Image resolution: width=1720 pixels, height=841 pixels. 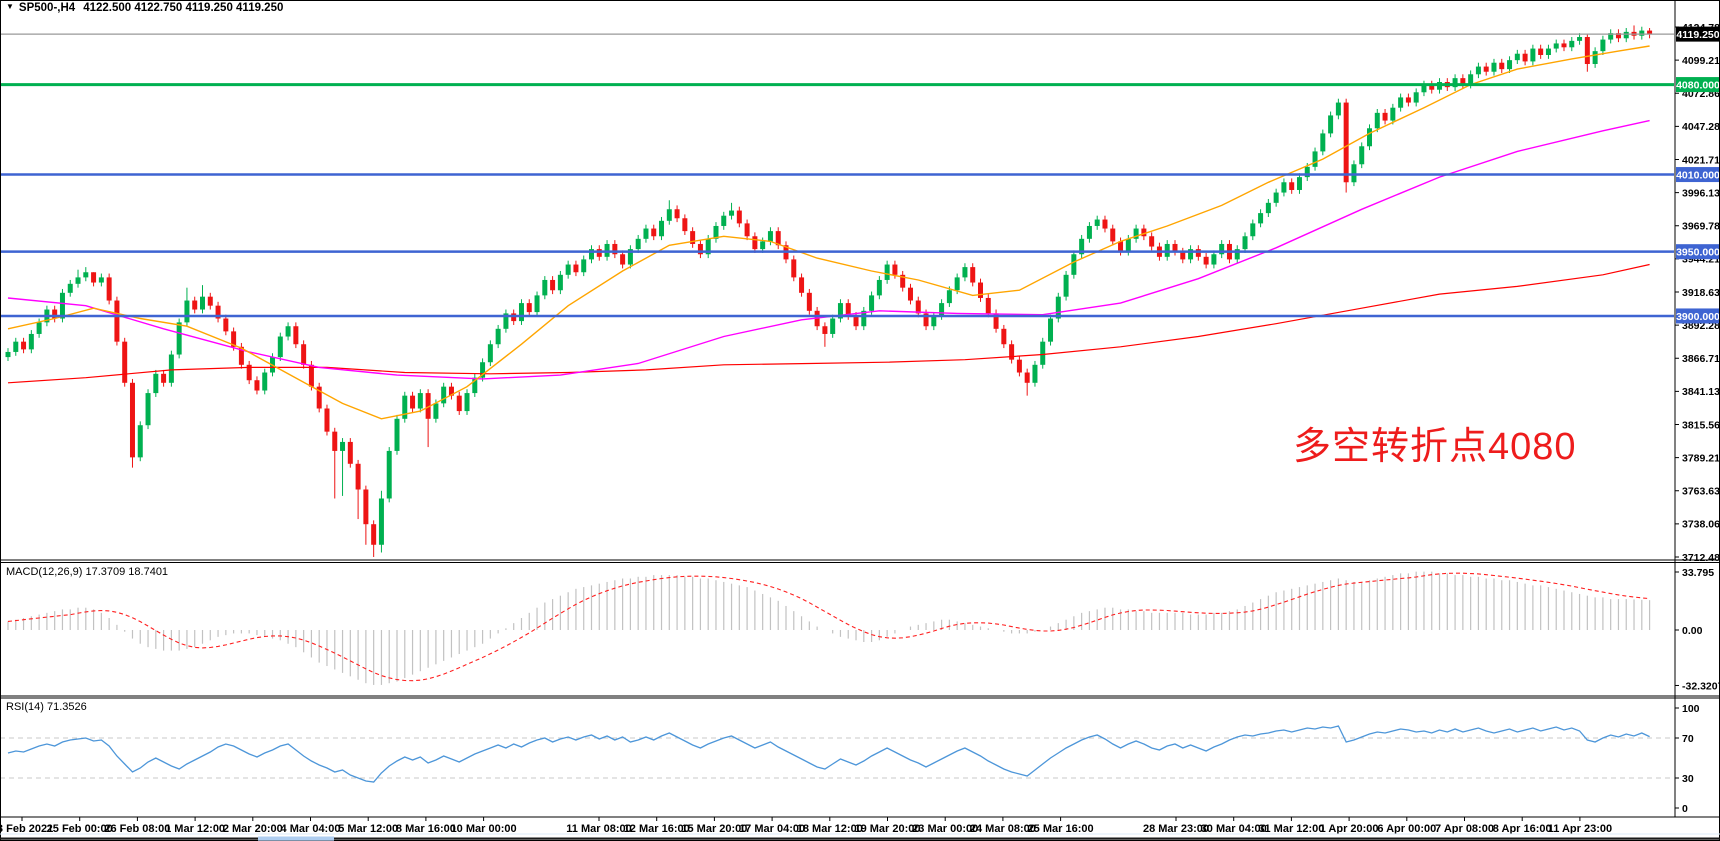 I want to click on price-badge-4010: 4010.000, so click(x=1698, y=175).